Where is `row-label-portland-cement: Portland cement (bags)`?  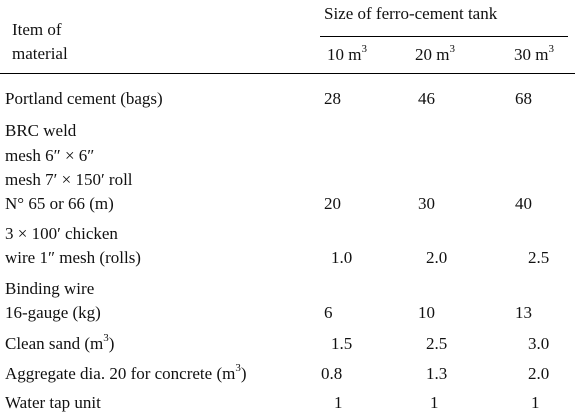
row-label-portland-cement: Portland cement (bags) is located at coordinates (84, 98).